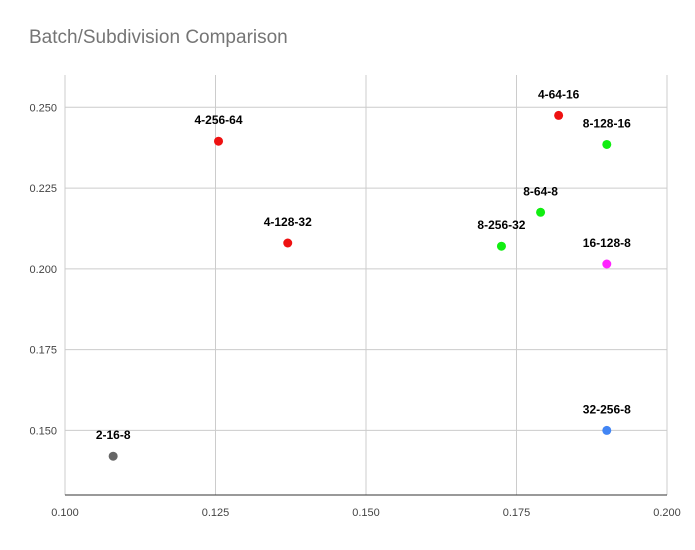 This screenshot has width=695, height=550. What do you see at coordinates (607, 123) in the screenshot?
I see `data-label: 8-128-16` at bounding box center [607, 123].